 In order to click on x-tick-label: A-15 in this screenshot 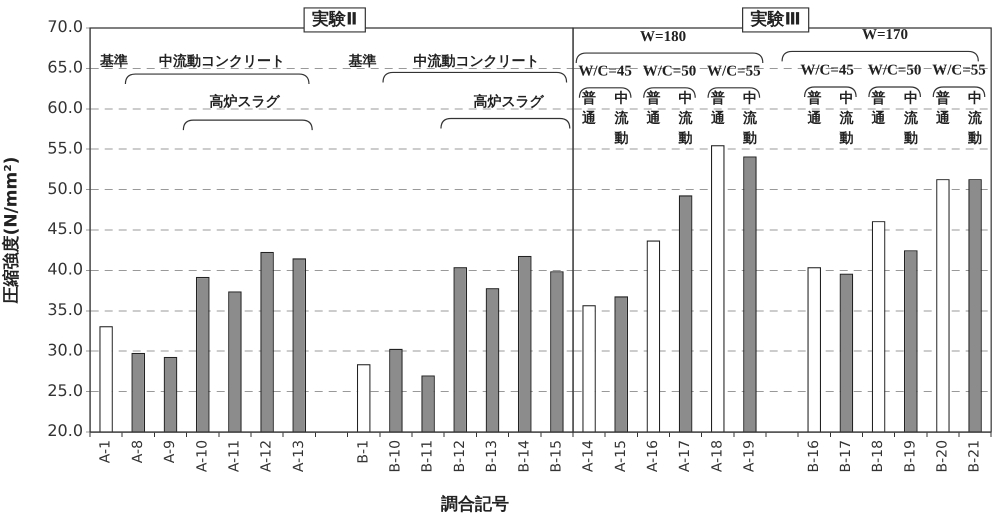, I will do `click(620, 456)`.